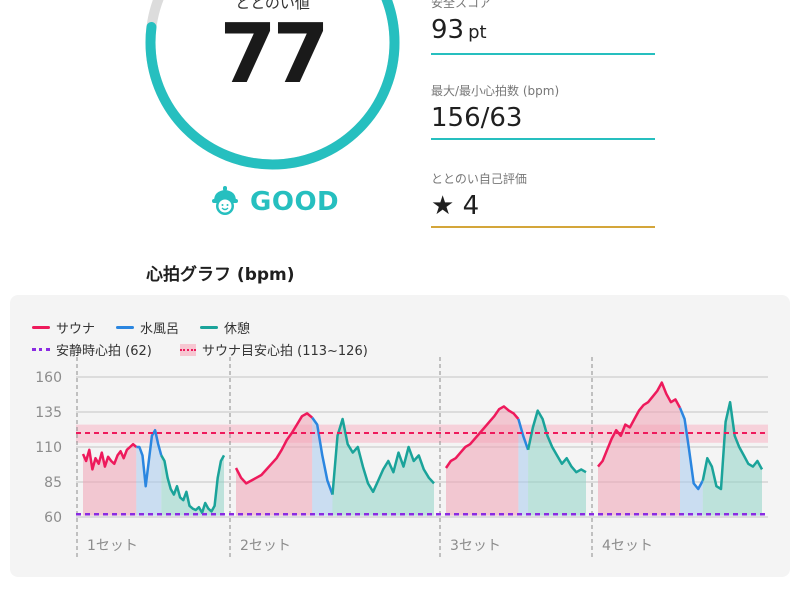 The height and width of the screenshot is (600, 800). Describe the element at coordinates (265, 546) in the screenshot. I see `set-label: 2セット` at that location.